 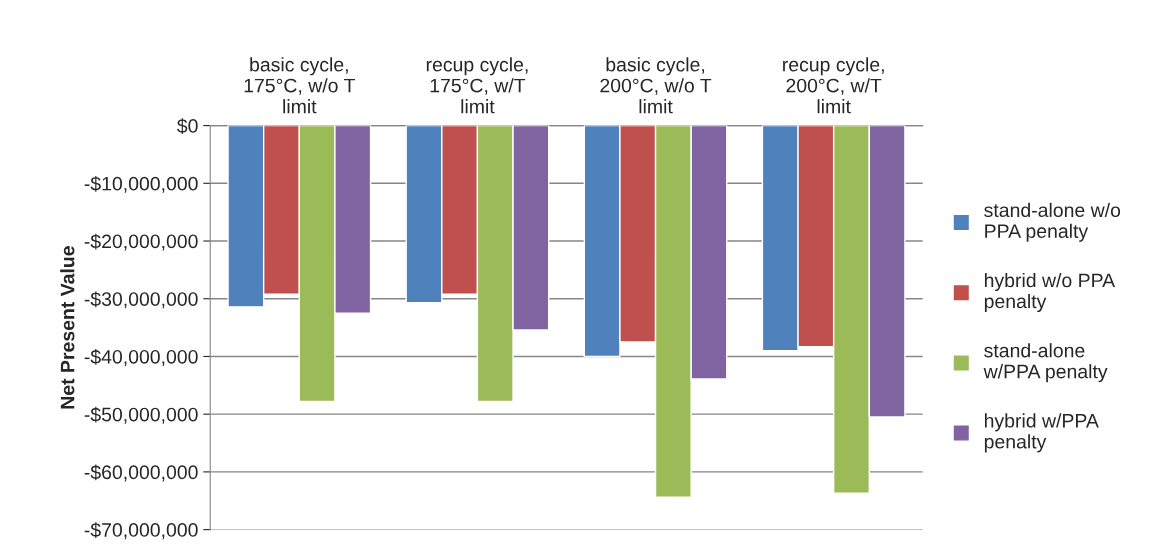 What do you see at coordinates (187, 126) in the screenshot?
I see `y-tick-label: $0` at bounding box center [187, 126].